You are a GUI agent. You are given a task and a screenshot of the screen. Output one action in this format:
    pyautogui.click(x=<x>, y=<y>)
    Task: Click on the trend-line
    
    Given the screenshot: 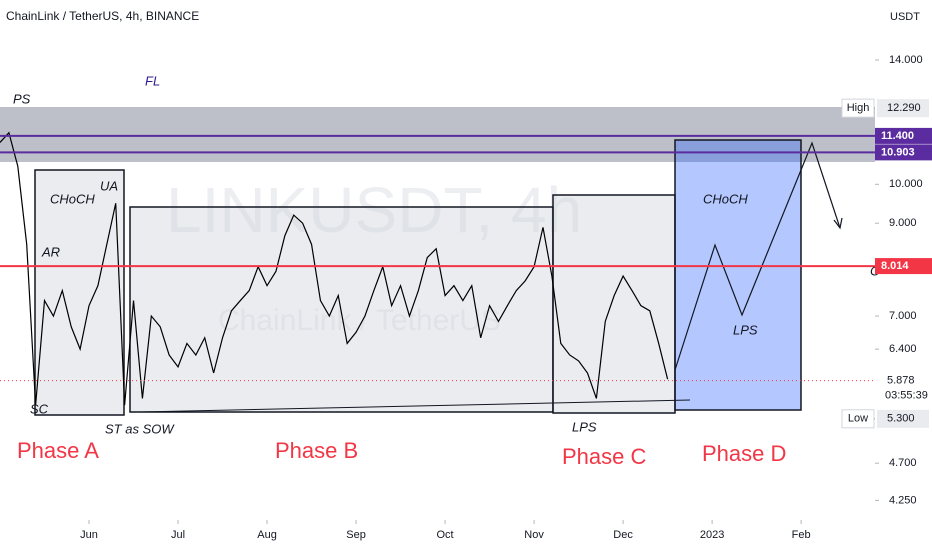 What is the action you would take?
    pyautogui.click(x=415, y=406)
    